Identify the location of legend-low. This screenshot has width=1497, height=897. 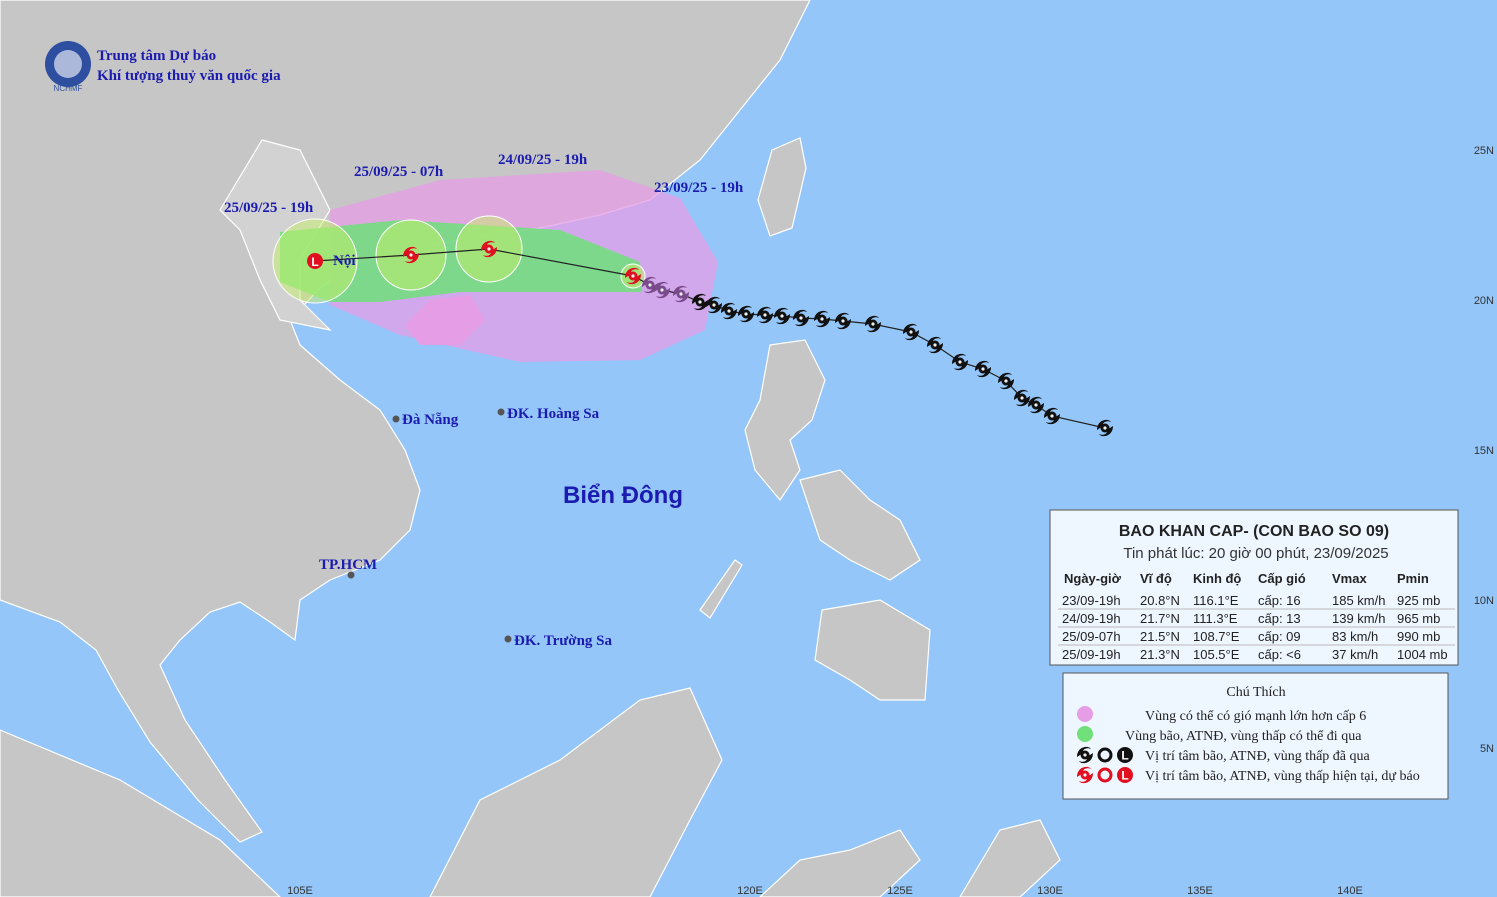
(1125, 775).